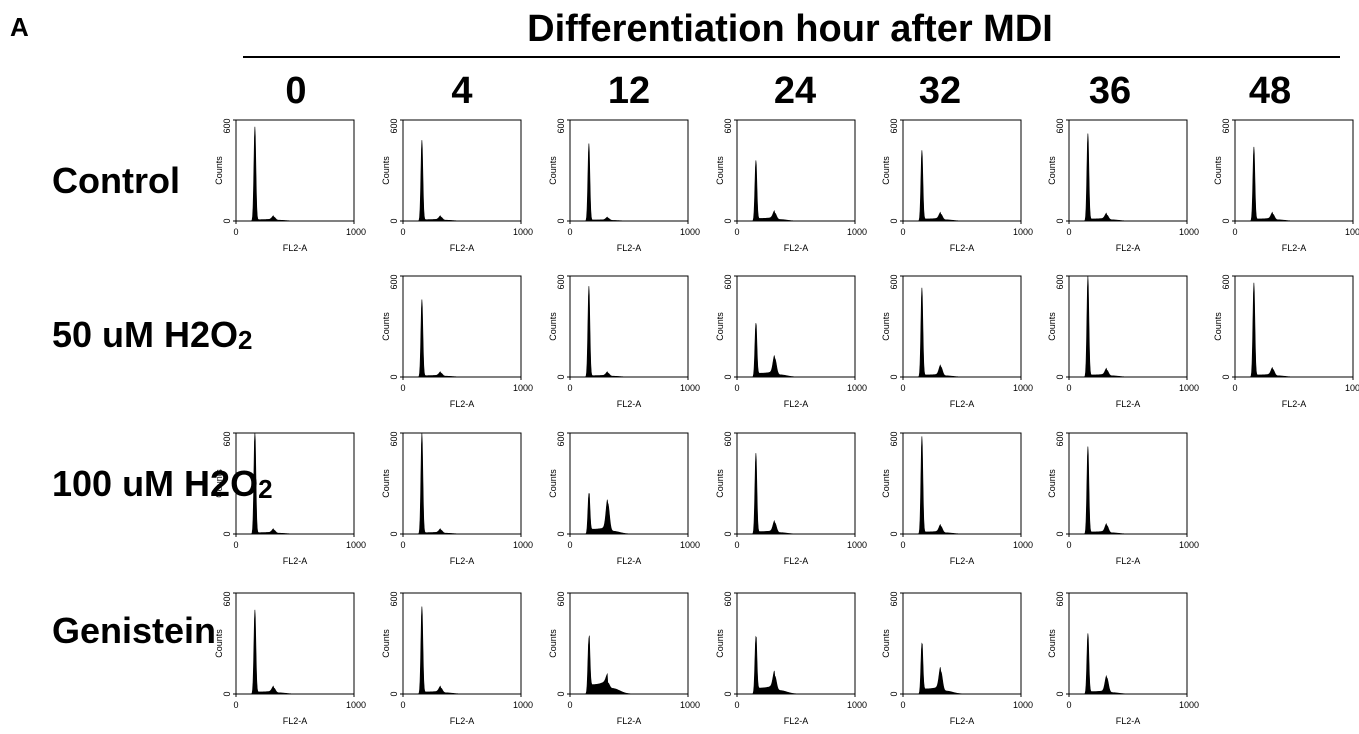 Image resolution: width=1359 pixels, height=734 pixels. I want to click on column-label-32: 32, so click(940, 91).